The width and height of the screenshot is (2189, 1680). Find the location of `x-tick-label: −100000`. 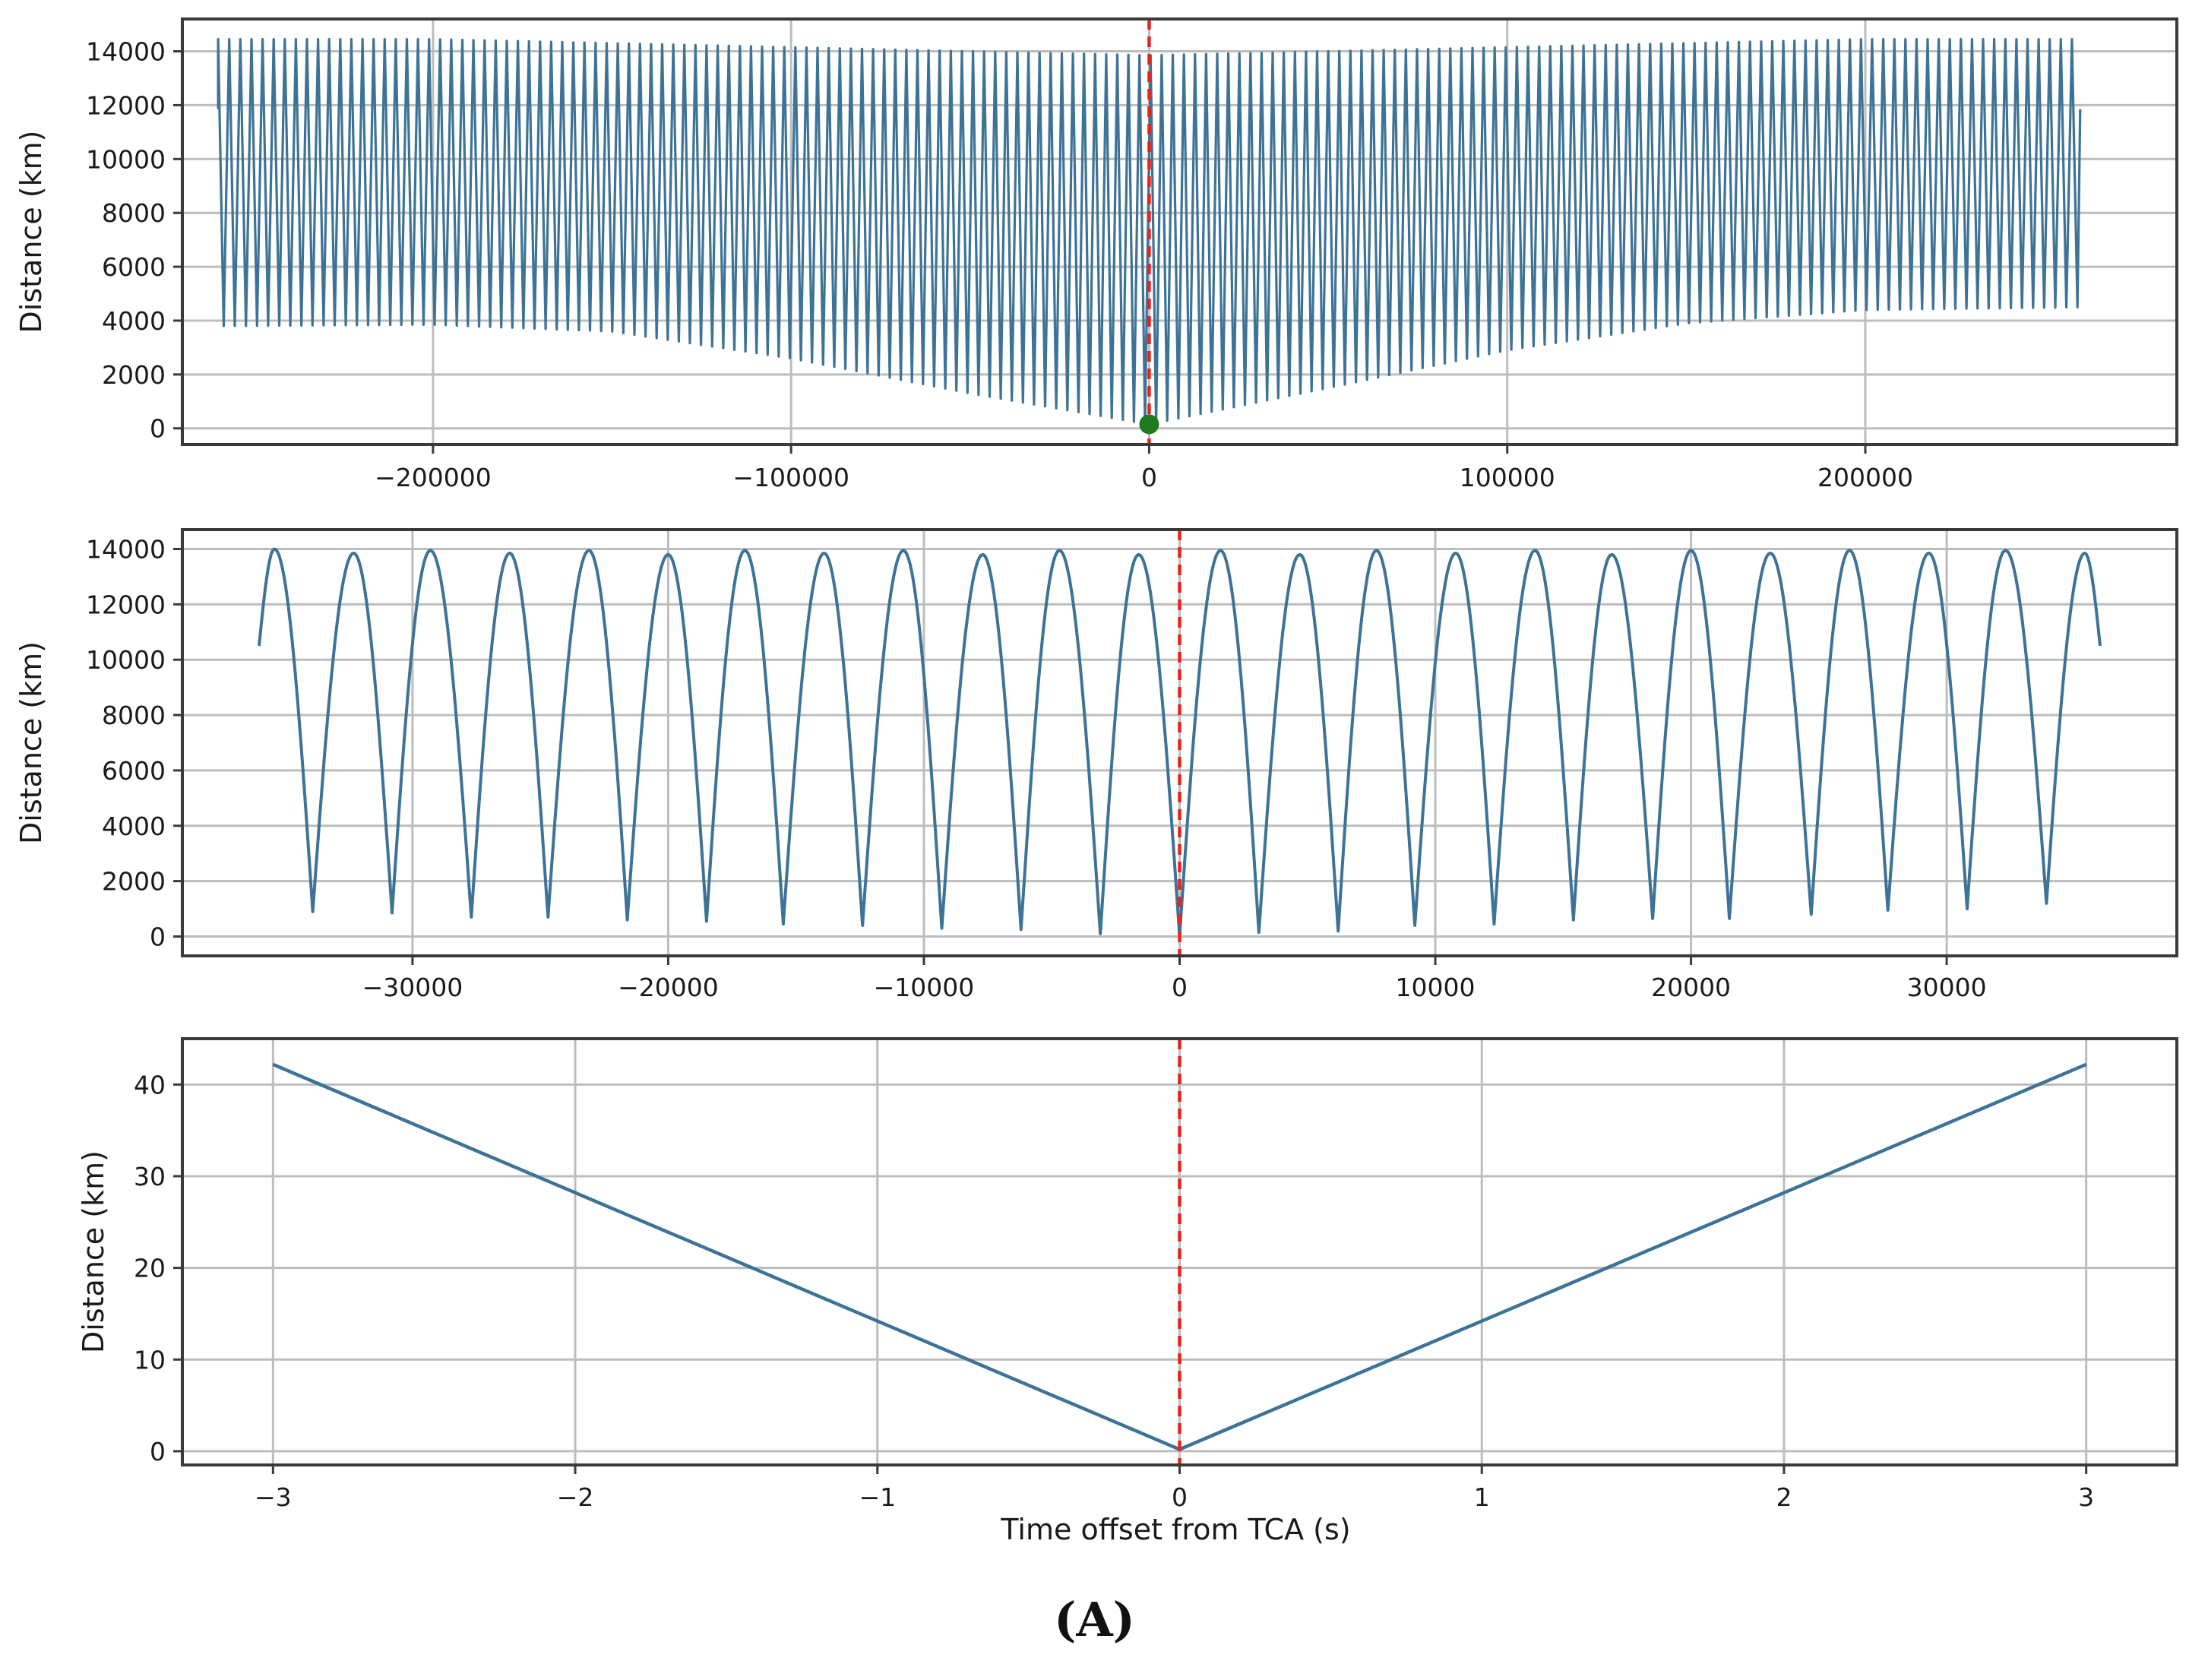

x-tick-label: −100000 is located at coordinates (790, 477).